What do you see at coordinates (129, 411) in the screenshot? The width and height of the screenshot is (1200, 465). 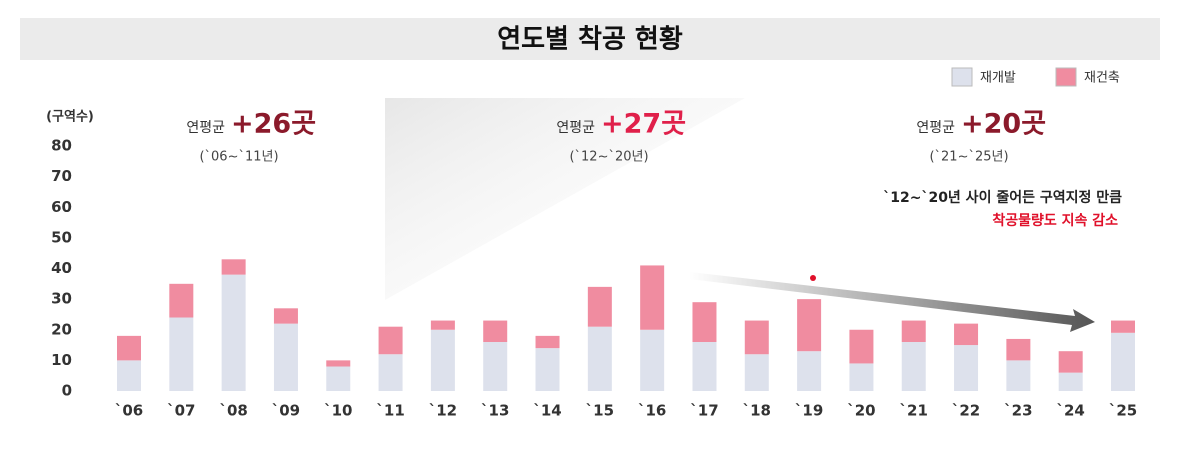 I see `x-tick-label: `06` at bounding box center [129, 411].